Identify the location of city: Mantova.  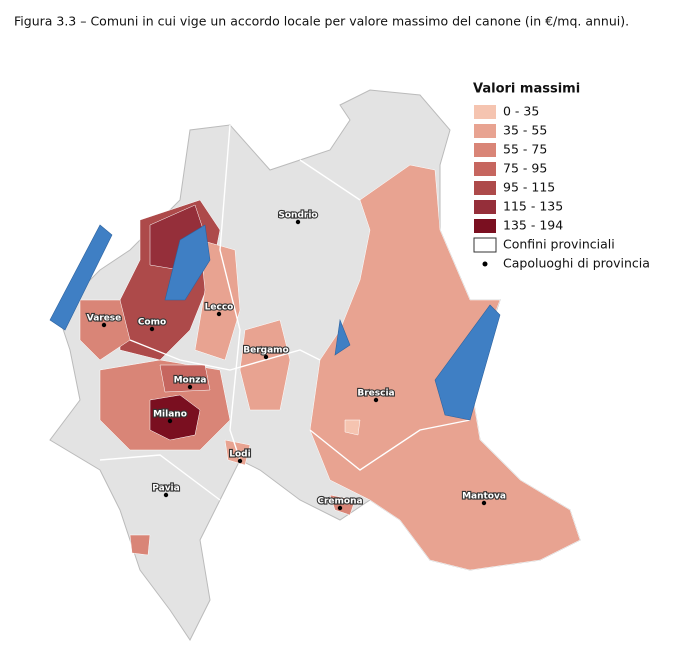
(484, 498).